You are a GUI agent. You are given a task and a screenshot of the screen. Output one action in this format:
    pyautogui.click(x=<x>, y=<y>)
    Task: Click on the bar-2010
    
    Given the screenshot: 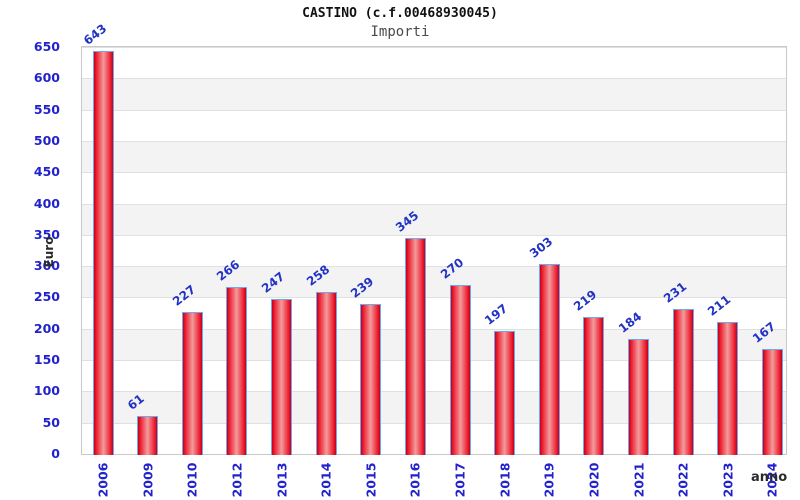 What is the action you would take?
    pyautogui.click(x=192, y=383)
    